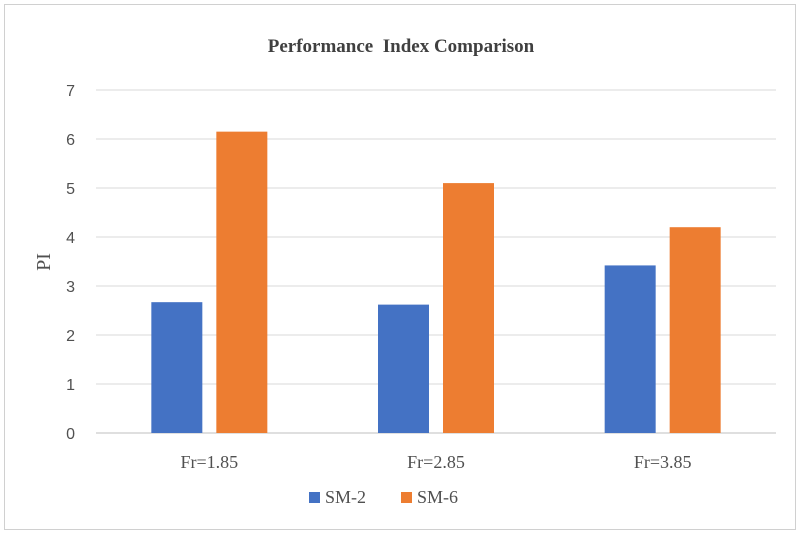 The width and height of the screenshot is (802, 536). Describe the element at coordinates (401, 46) in the screenshot. I see `chart-title: Performance Index Comparison` at that location.